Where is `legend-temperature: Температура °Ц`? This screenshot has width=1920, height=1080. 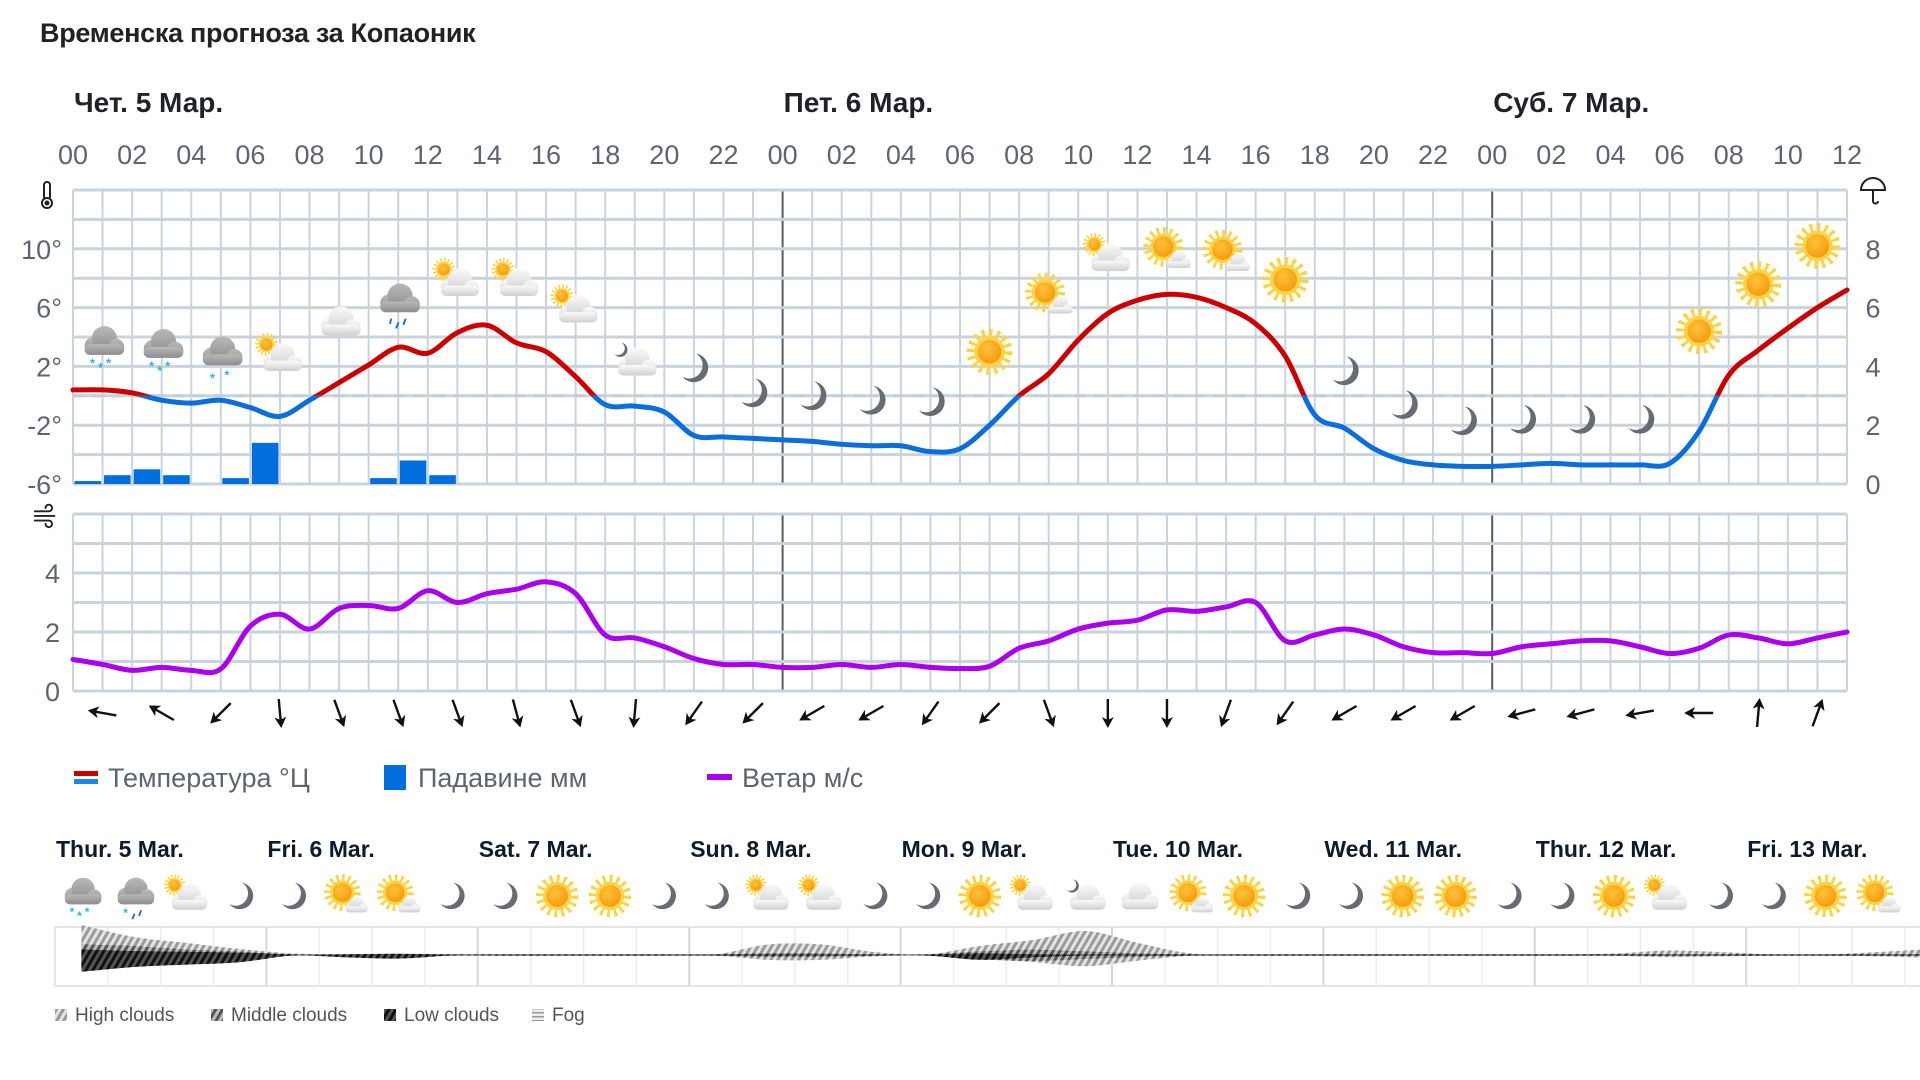 legend-temperature: Температура °Ц is located at coordinates (192, 778).